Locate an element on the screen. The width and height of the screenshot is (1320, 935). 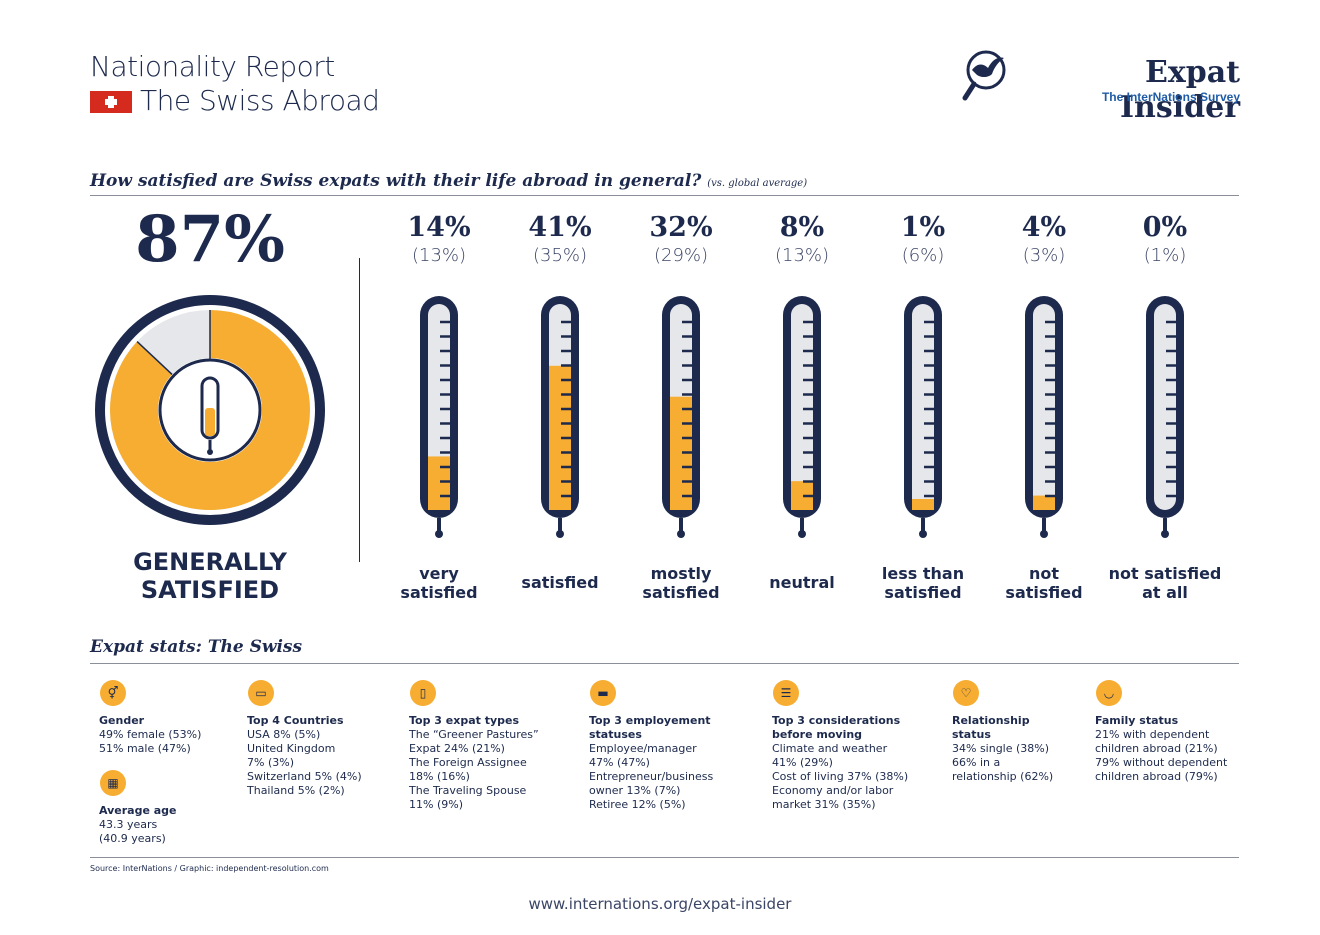
column-values: 1% (6%) is located at coordinates (923, 239).